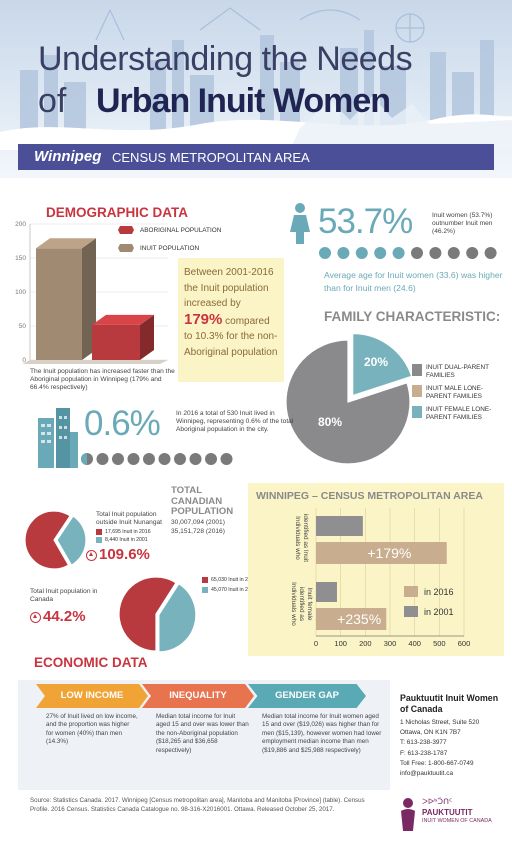 The image size is (512, 843). What do you see at coordinates (20, 292) in the screenshot?
I see `demo-tick-label: 100` at bounding box center [20, 292].